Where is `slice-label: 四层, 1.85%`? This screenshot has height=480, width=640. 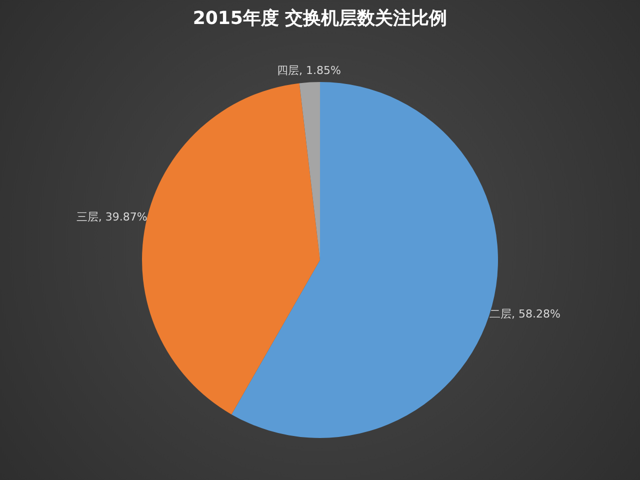 slice-label: 四层, 1.85% is located at coordinates (309, 70).